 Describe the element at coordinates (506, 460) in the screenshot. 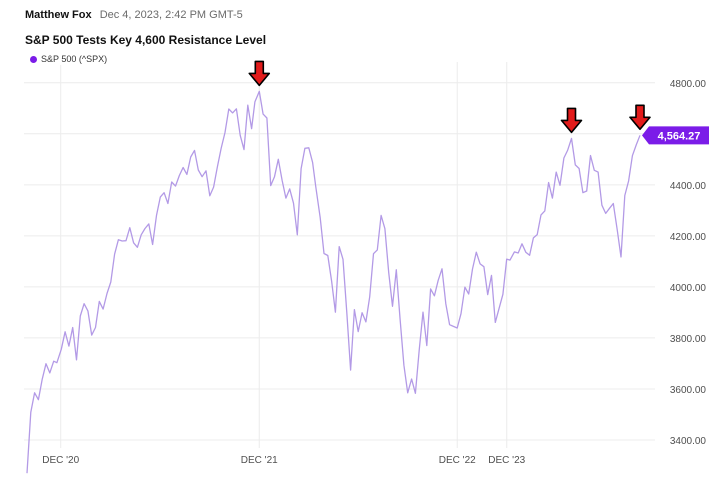

I see `x-tick-label: DEC '23` at that location.